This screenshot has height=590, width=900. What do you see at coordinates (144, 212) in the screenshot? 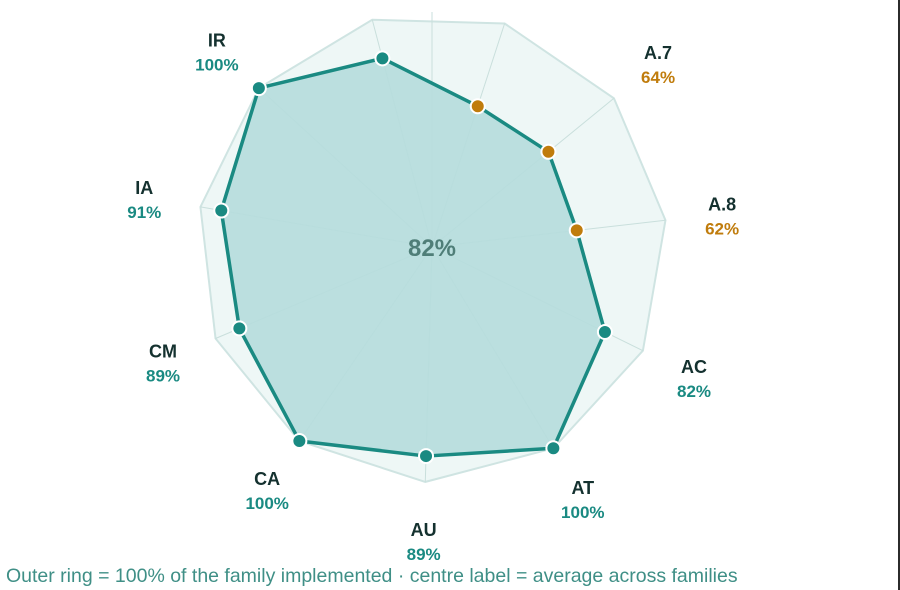
I see `axis-value-label: 91%` at bounding box center [144, 212].